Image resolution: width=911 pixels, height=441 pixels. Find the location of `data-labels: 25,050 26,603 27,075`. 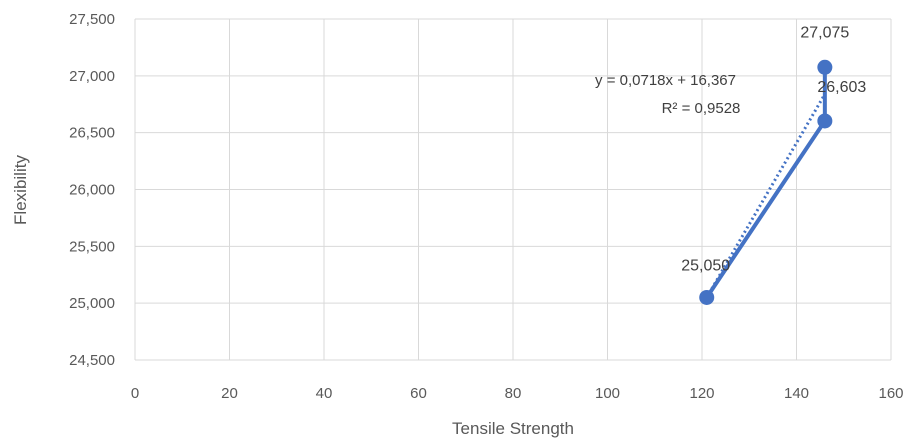

data-labels: 25,050 26,603 27,075 is located at coordinates (773, 149).